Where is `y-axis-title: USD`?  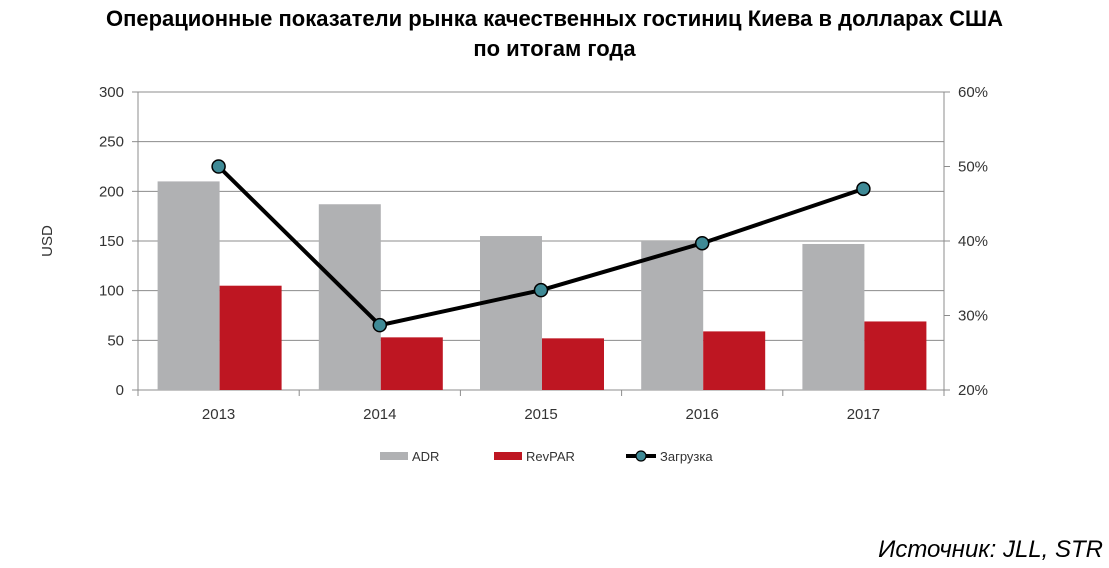
y-axis-title: USD is located at coordinates (47, 241).